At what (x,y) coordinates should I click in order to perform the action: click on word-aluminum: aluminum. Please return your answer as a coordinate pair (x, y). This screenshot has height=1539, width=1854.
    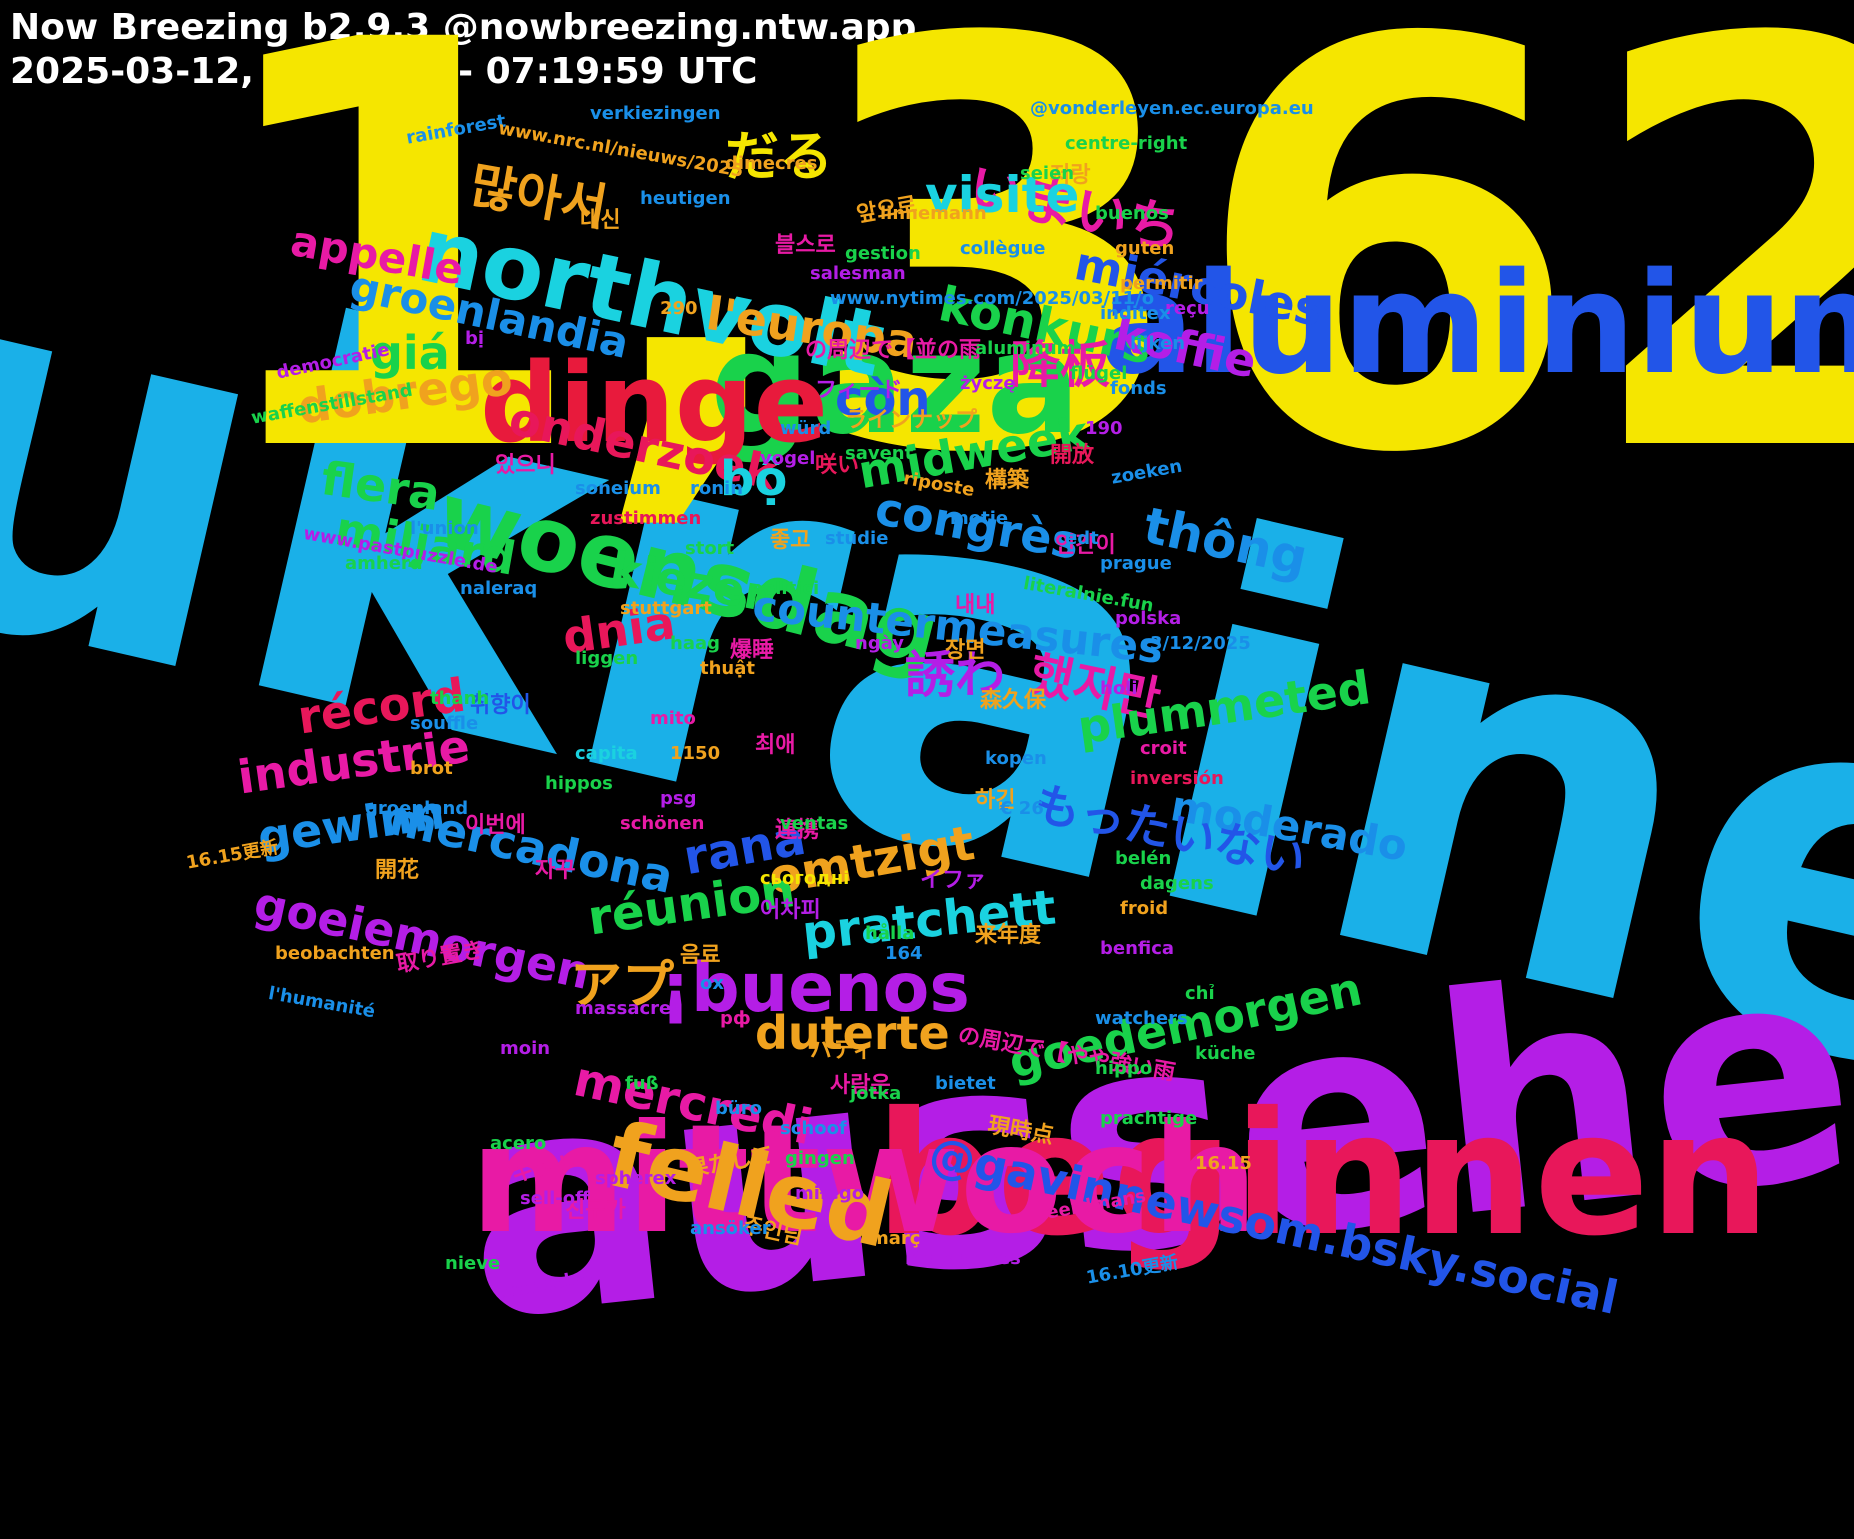
    Looking at the image, I should click on (1025, 348).